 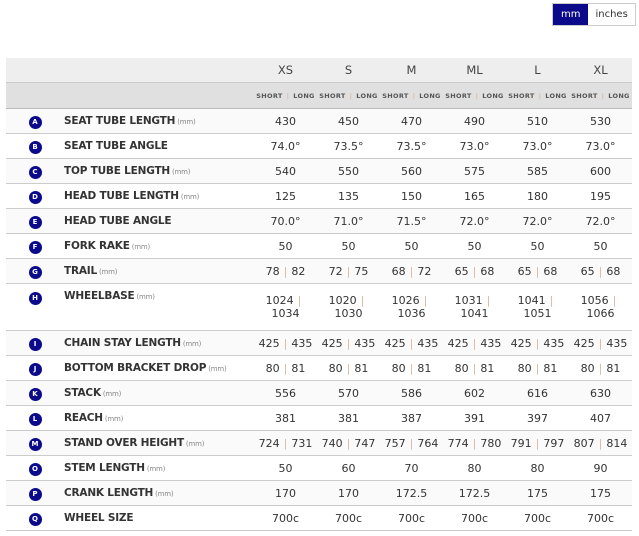 What do you see at coordinates (537, 196) in the screenshot?
I see `value: 180` at bounding box center [537, 196].